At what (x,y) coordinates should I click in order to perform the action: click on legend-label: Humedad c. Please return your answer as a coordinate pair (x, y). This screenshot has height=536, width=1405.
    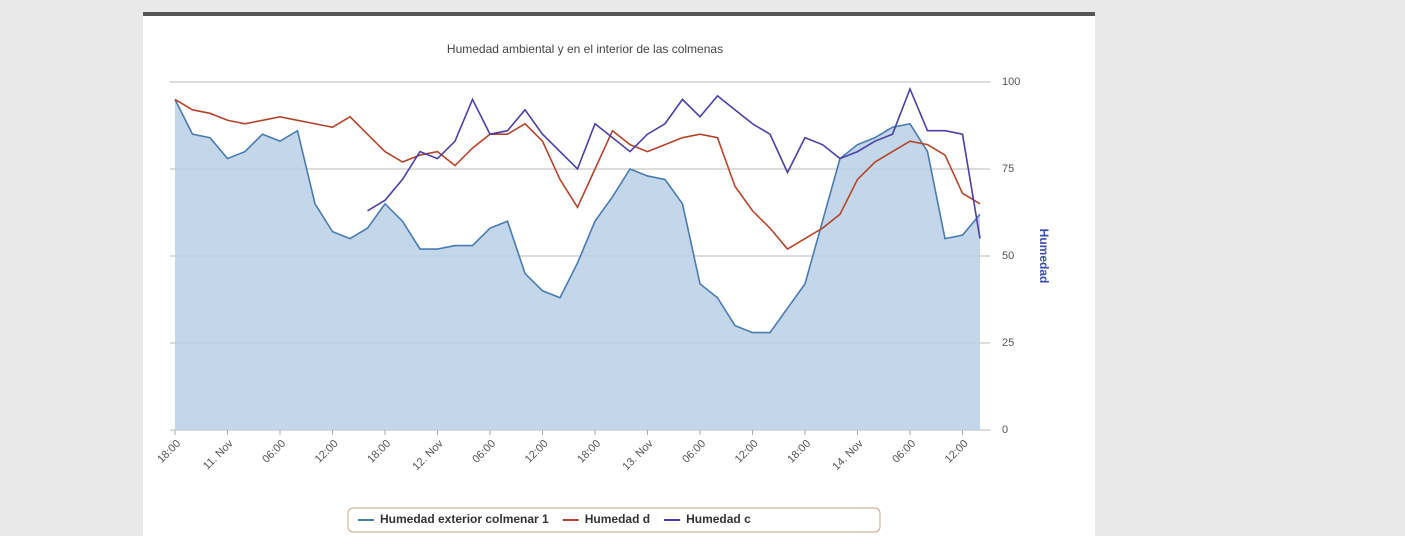
    Looking at the image, I should click on (718, 519).